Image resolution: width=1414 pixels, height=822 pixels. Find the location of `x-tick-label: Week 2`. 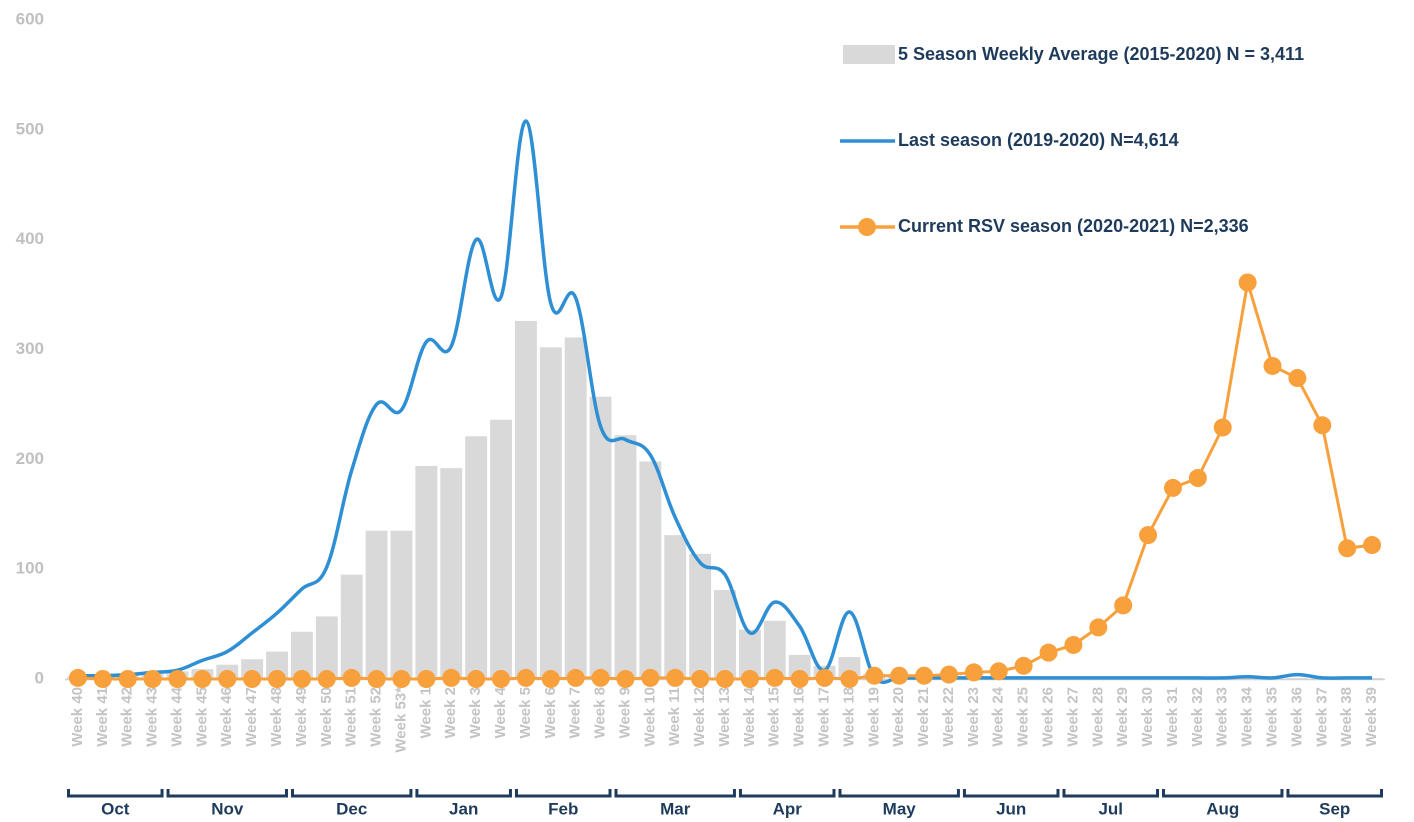

x-tick-label: Week 2 is located at coordinates (450, 712).